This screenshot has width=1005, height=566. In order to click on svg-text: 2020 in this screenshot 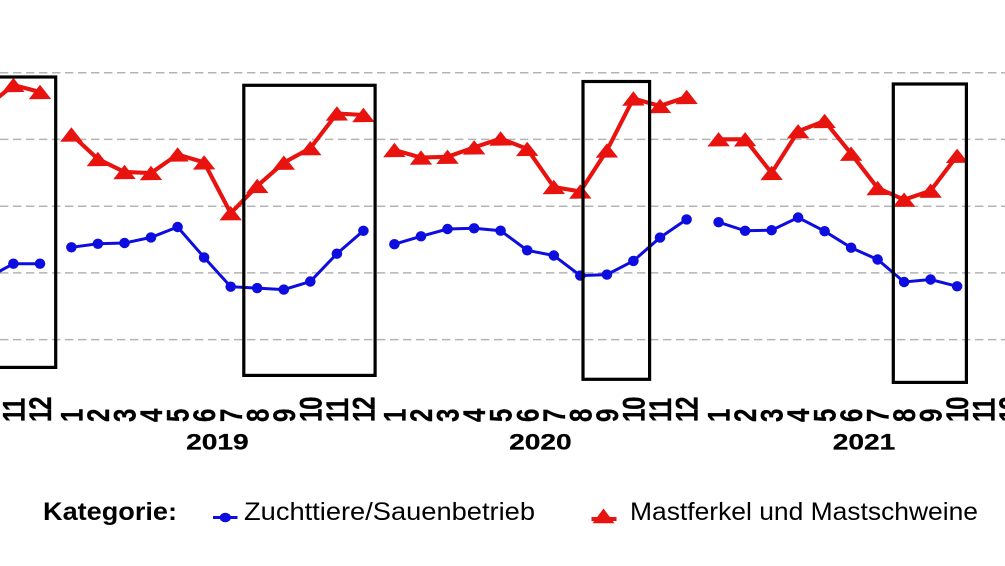, I will do `click(540, 442)`.